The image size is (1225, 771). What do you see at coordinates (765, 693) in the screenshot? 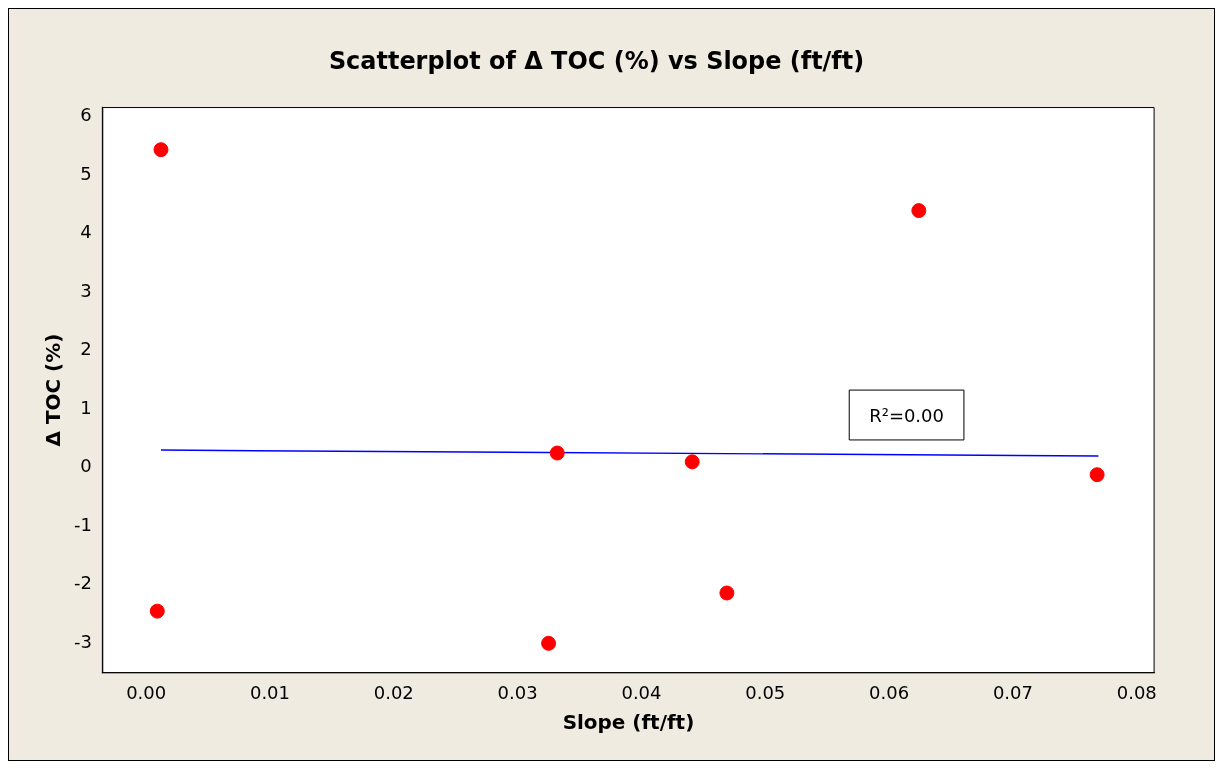
I see `x-tick-label: 0.05` at bounding box center [765, 693].